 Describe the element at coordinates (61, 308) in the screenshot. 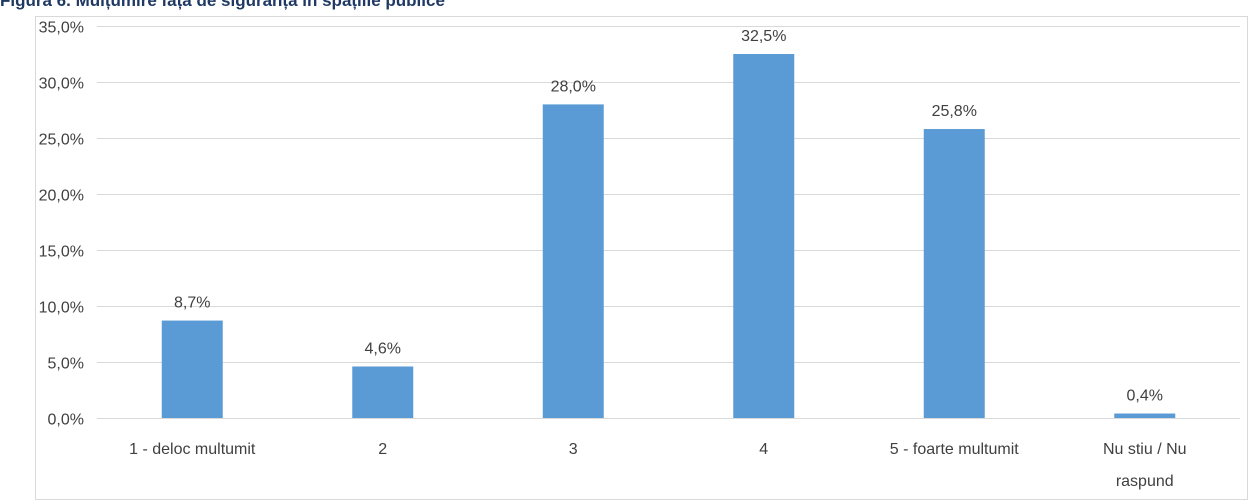

I see `y-tick-label: 10,0%` at that location.